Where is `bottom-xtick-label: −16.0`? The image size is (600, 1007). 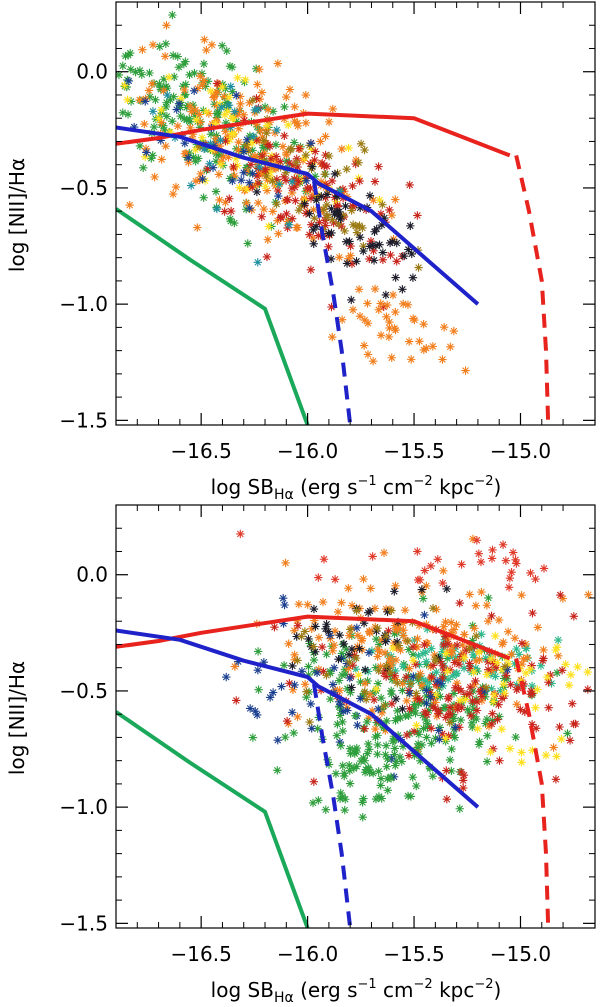 bottom-xtick-label: −16.0 is located at coordinates (307, 954).